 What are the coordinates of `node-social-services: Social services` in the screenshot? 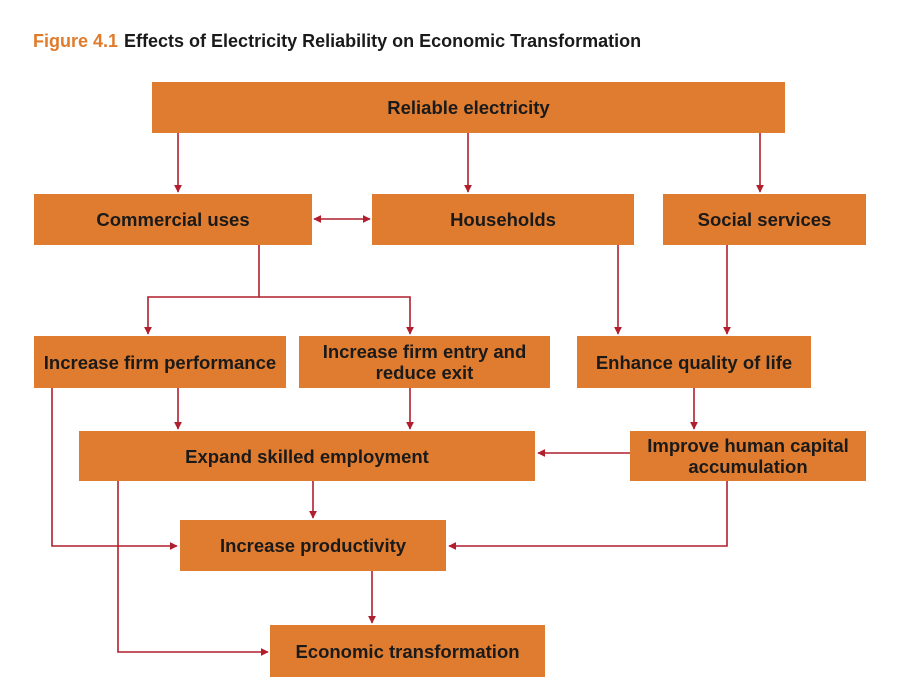 It's located at (764, 219).